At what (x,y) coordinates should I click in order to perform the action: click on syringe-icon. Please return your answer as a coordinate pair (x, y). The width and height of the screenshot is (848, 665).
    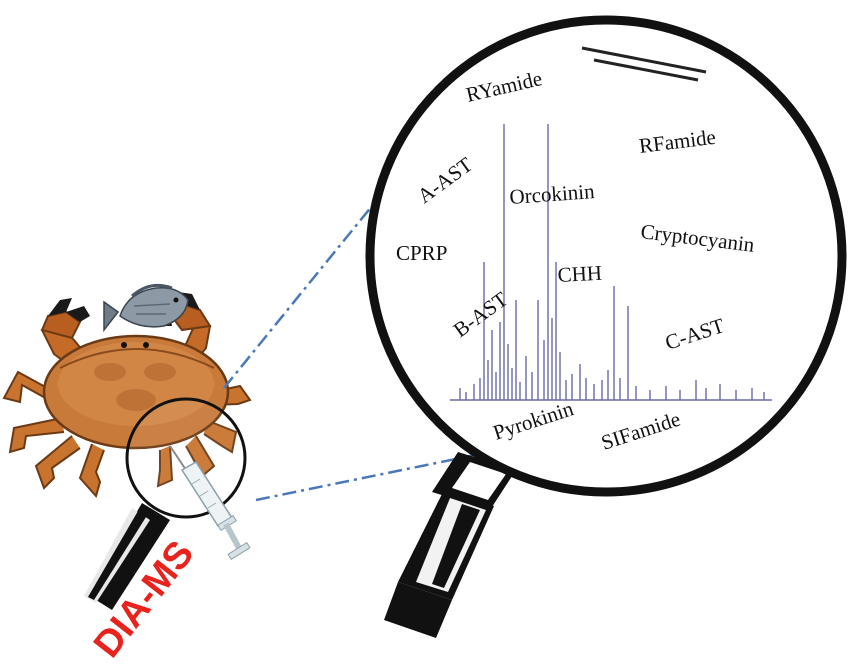
    Looking at the image, I should click on (210, 503).